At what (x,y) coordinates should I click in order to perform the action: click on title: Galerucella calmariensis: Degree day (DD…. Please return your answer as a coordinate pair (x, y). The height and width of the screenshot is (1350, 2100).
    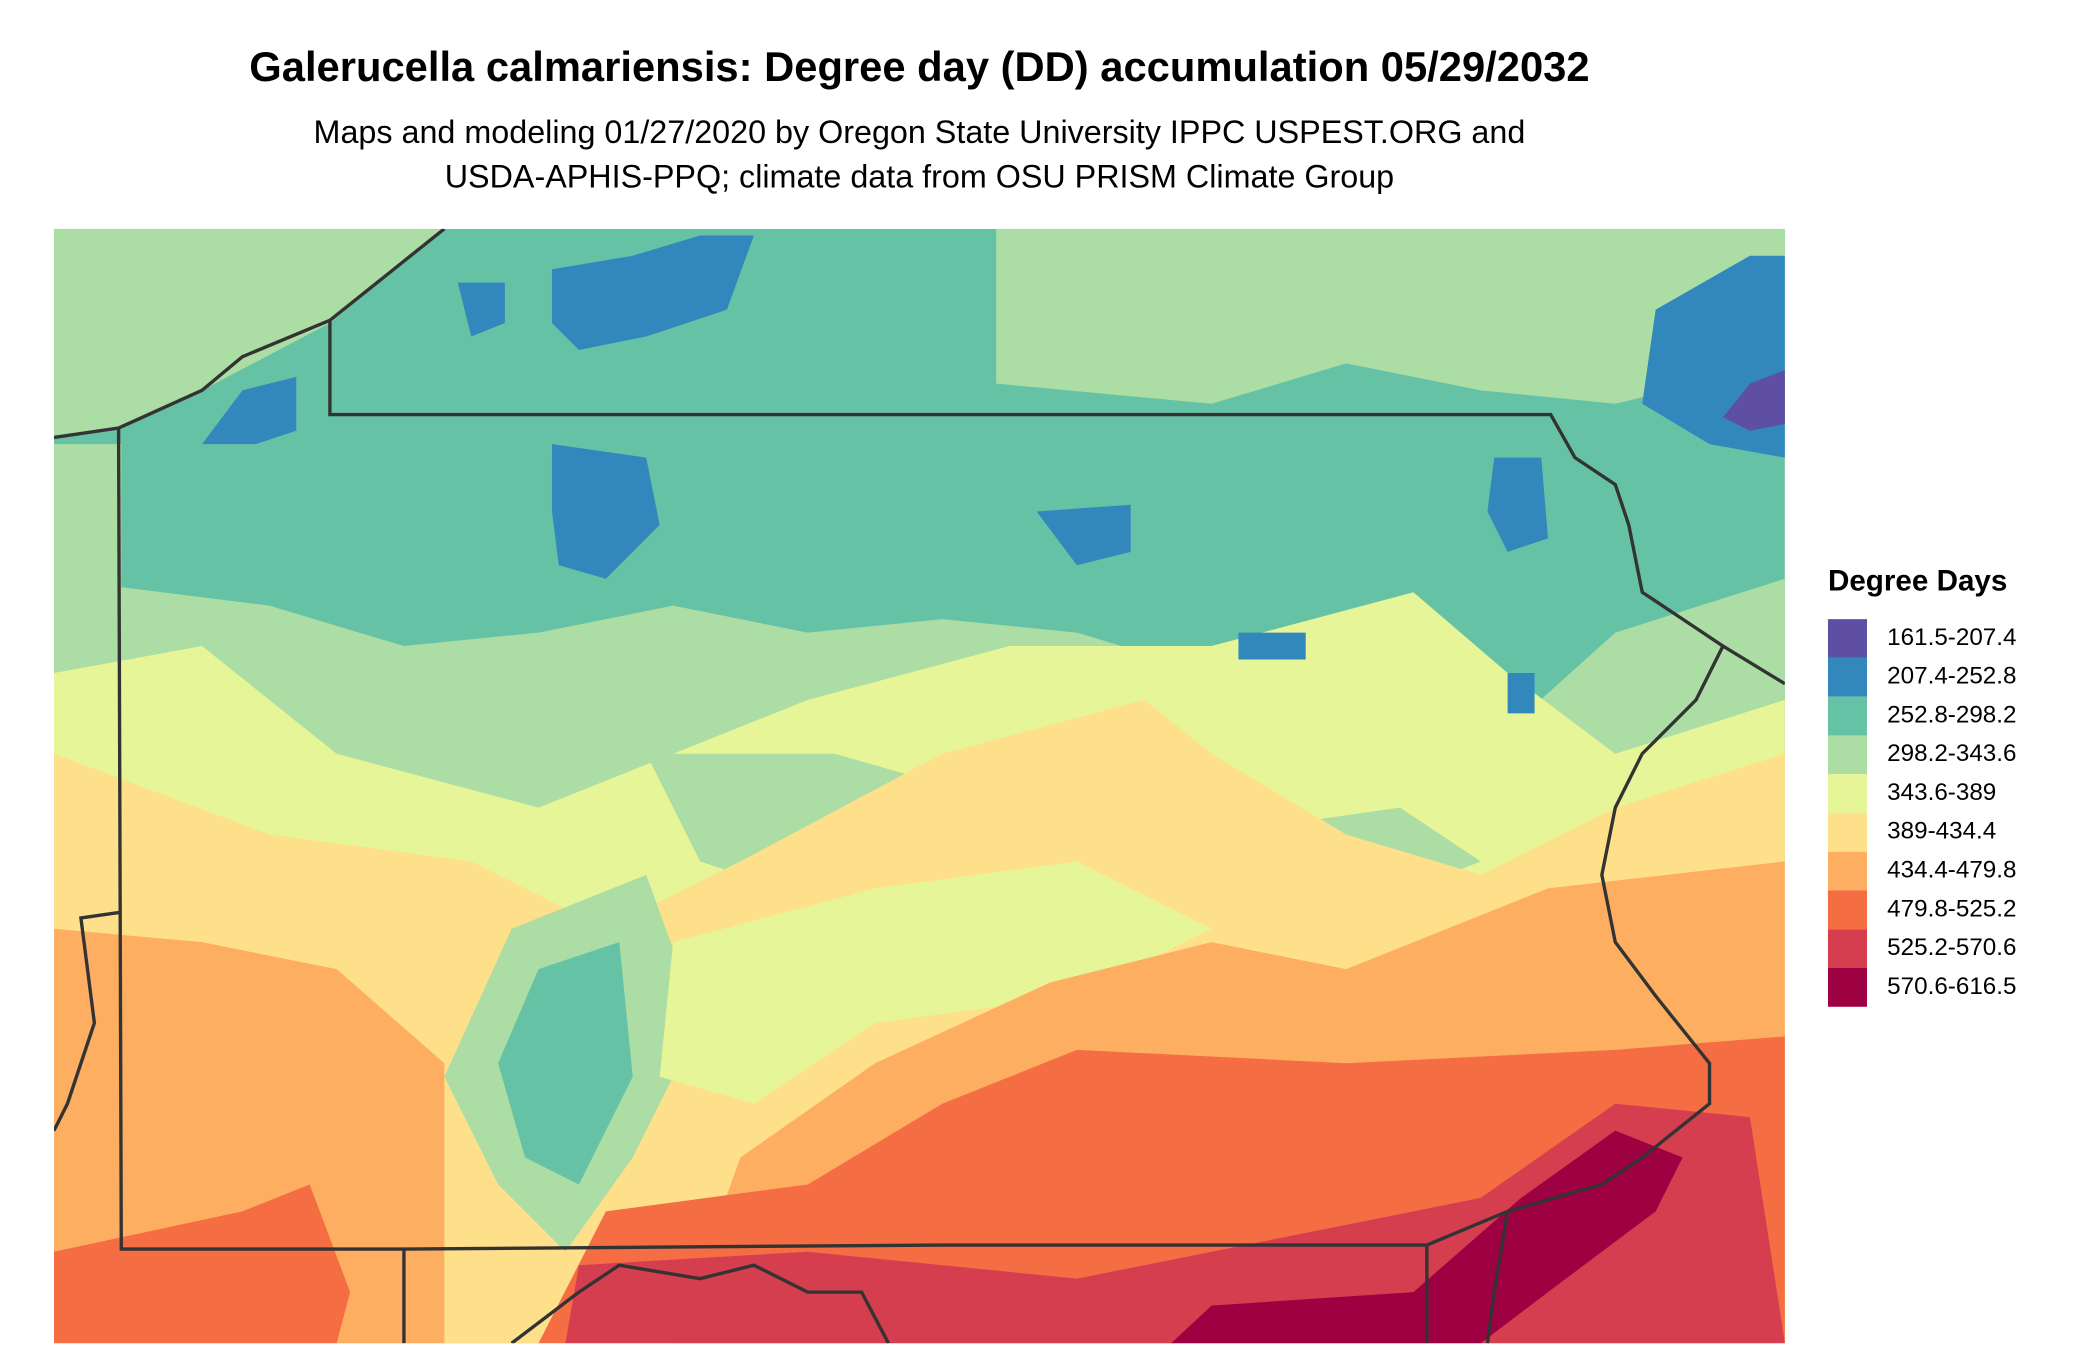
    Looking at the image, I should click on (919, 66).